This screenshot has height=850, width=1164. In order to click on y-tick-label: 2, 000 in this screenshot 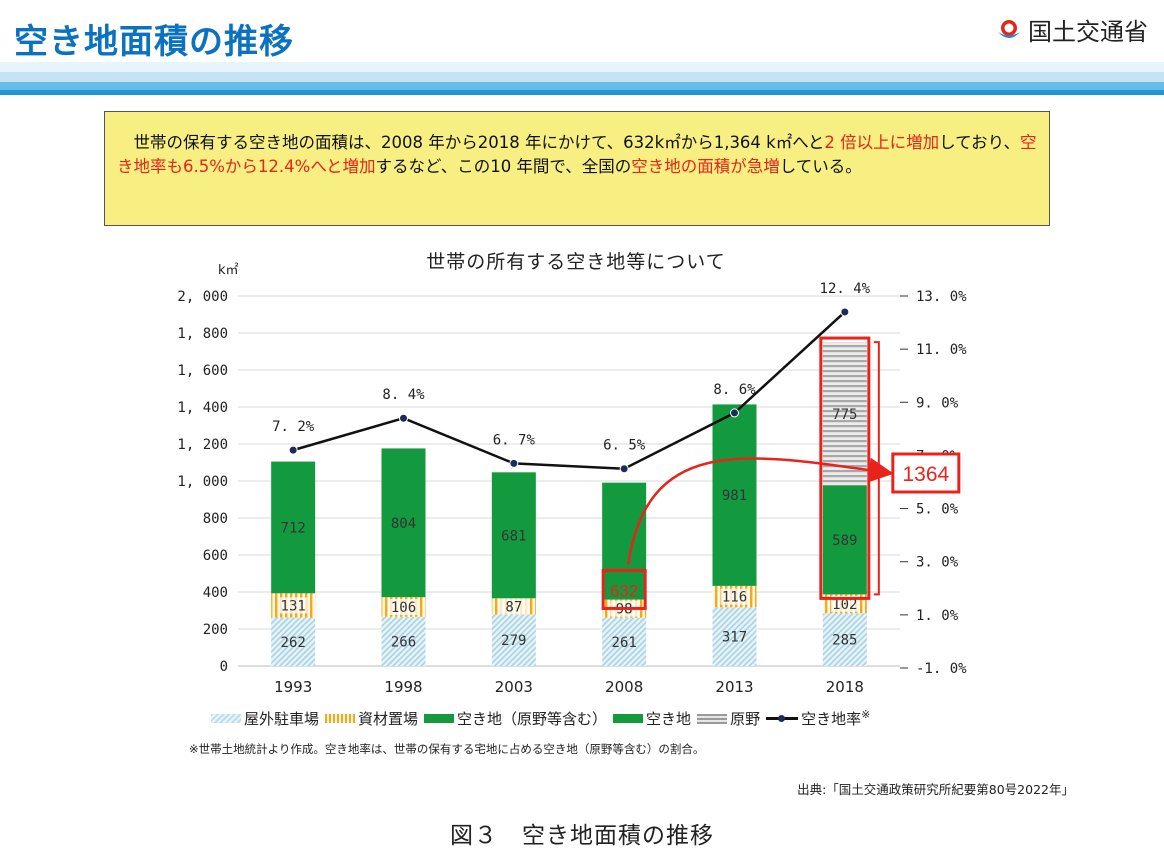, I will do `click(202, 297)`.